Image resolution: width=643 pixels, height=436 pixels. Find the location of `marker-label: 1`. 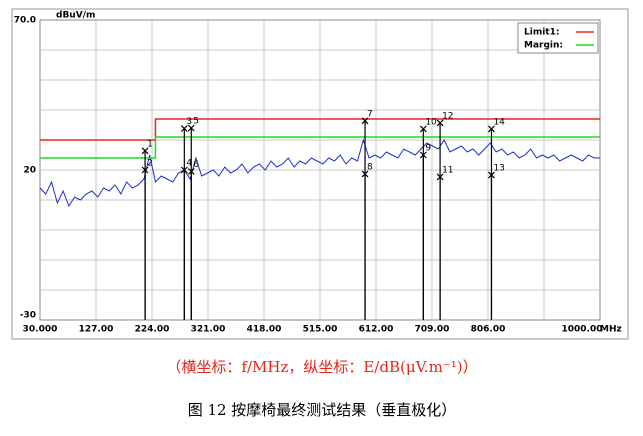

marker-label: 1 is located at coordinates (150, 144).